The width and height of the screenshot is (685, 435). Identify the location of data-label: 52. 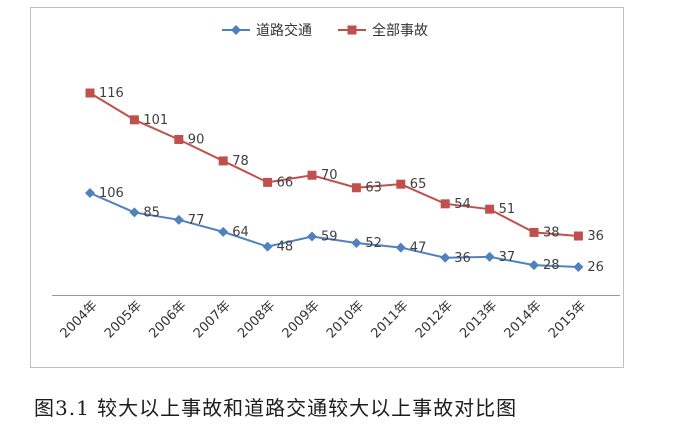
(373, 243).